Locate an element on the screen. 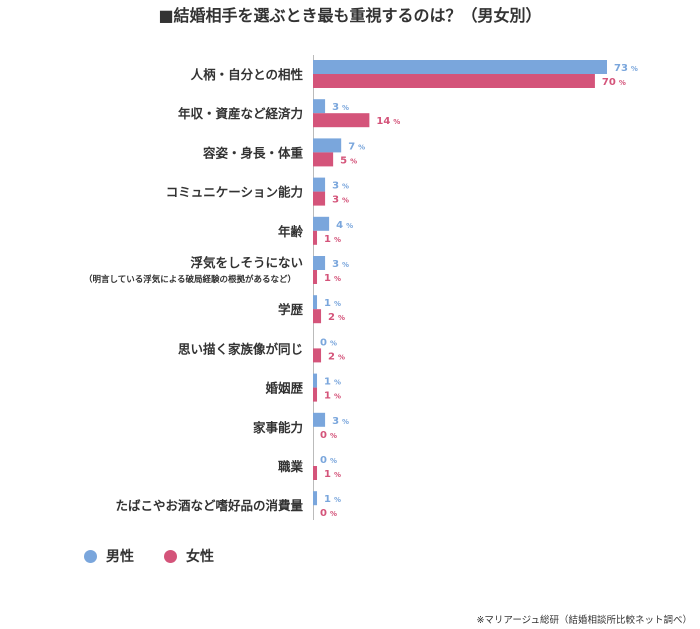  category-sublabel: （明言している浮気による破局経験の根拠があるなど） is located at coordinates (190, 279).